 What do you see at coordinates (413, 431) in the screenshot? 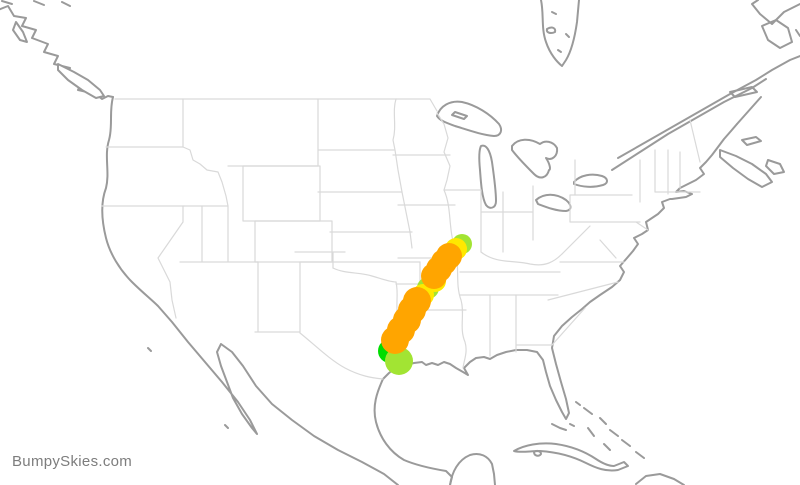
I see `mexico-gulf-coast` at bounding box center [413, 431].